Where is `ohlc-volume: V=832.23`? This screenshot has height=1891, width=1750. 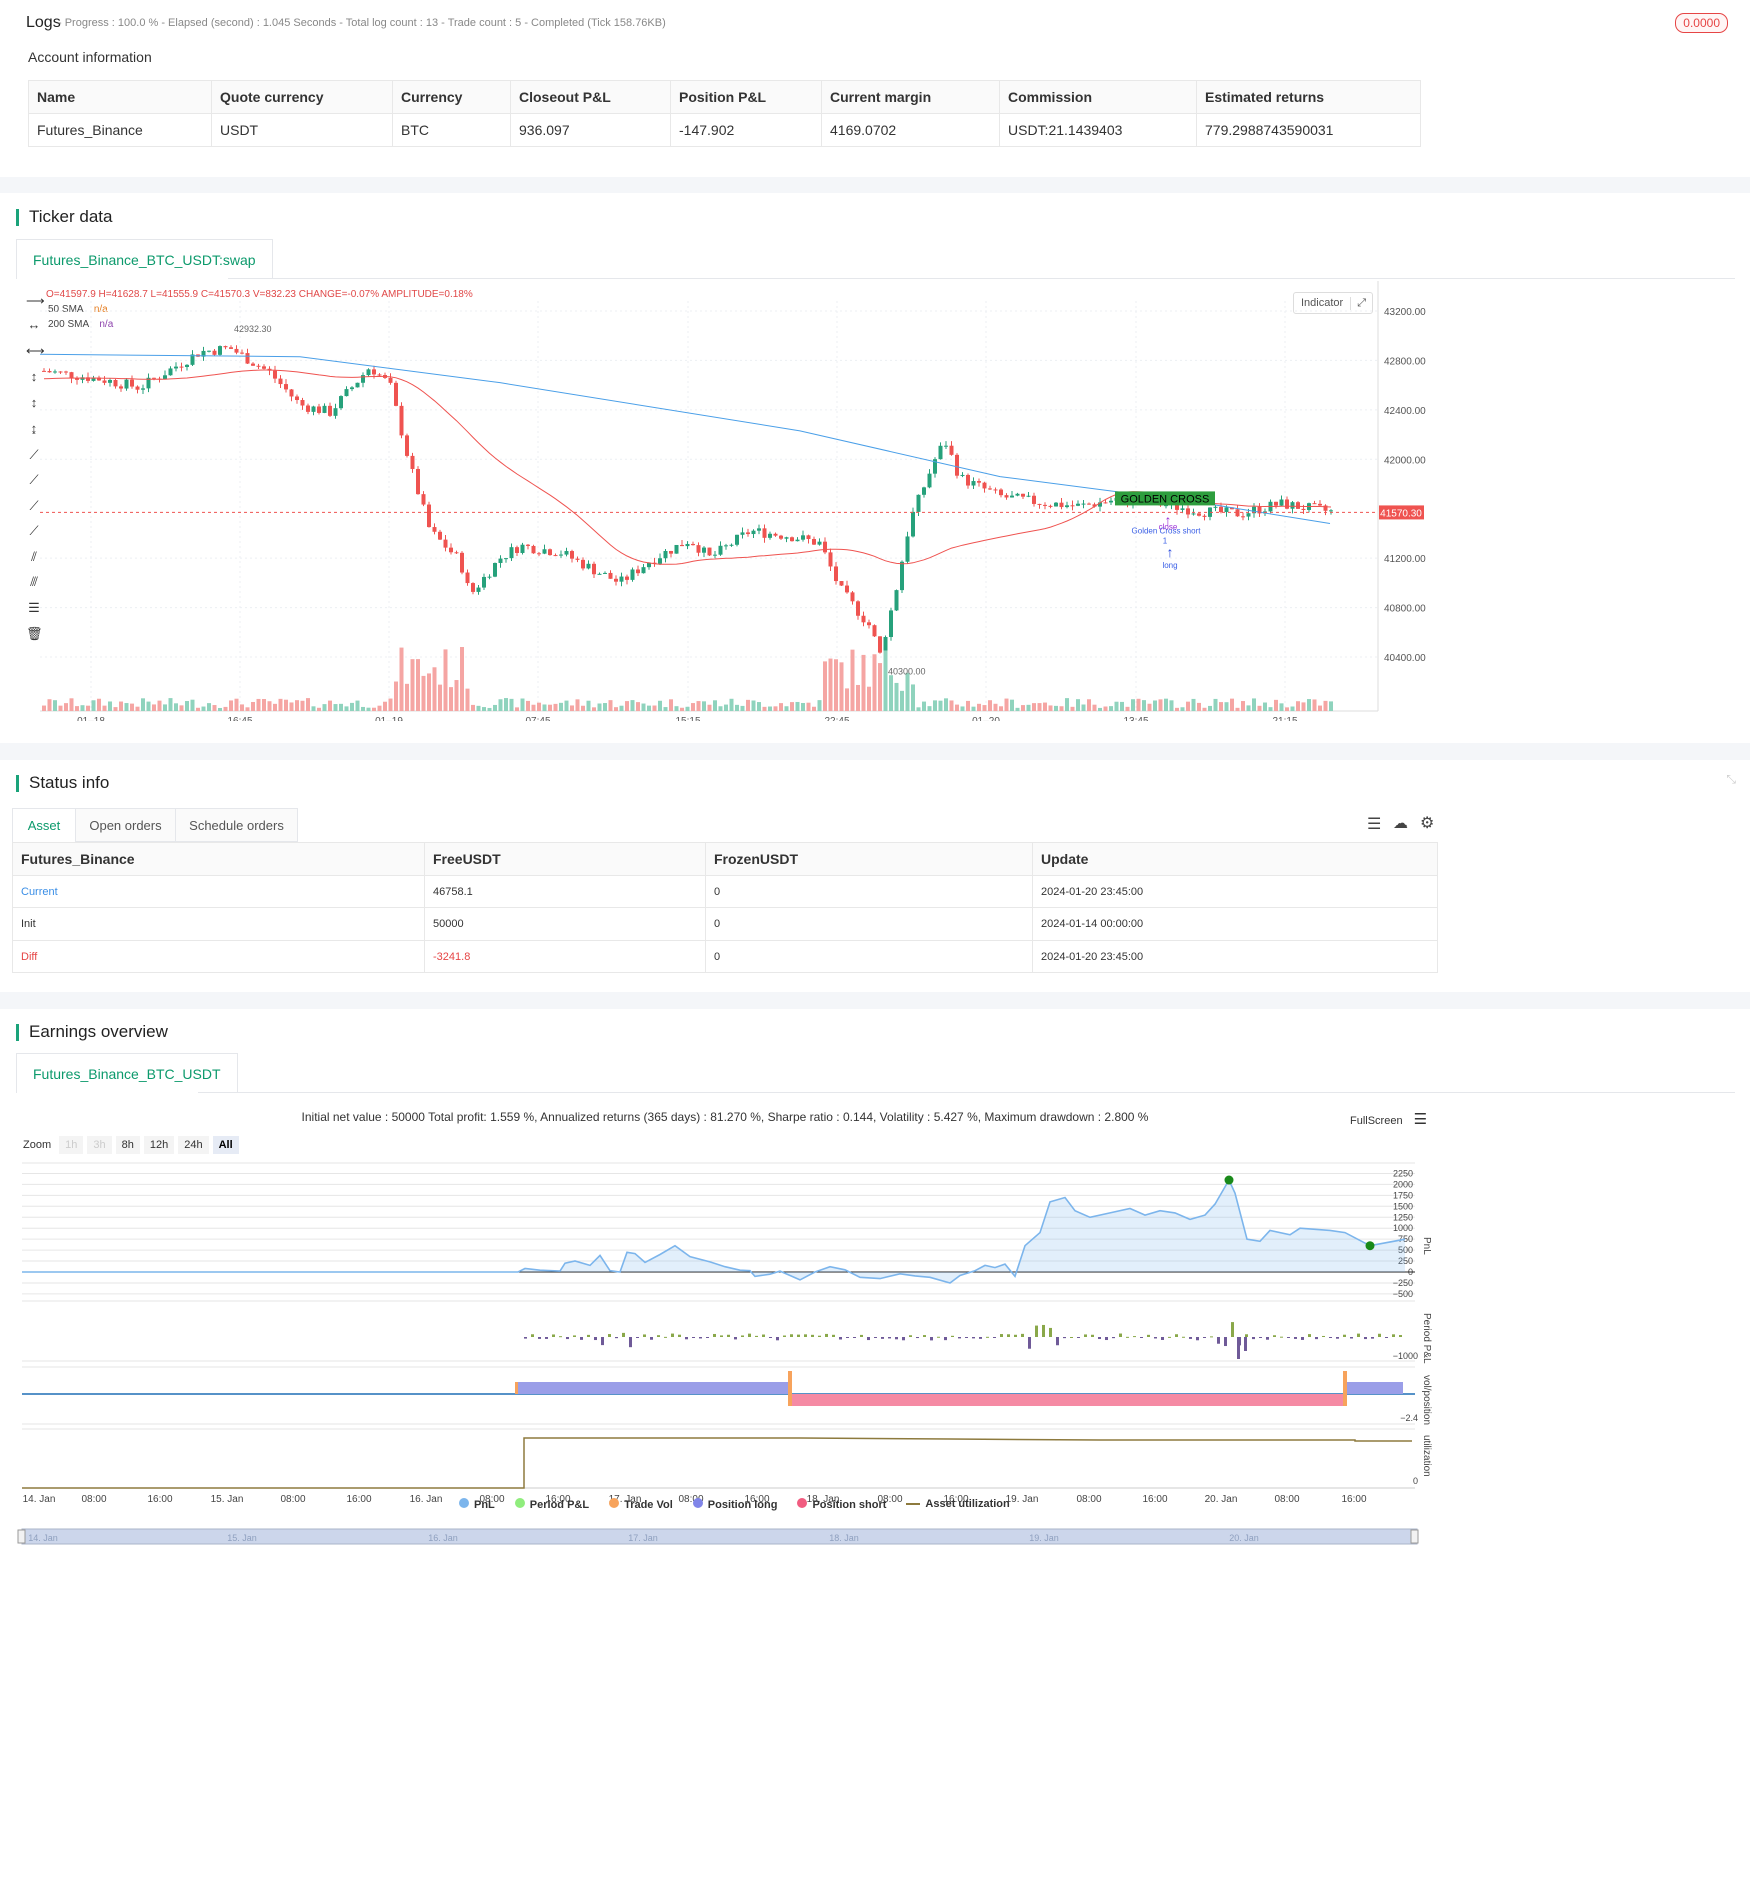 ohlc-volume: V=832.23 is located at coordinates (274, 294).